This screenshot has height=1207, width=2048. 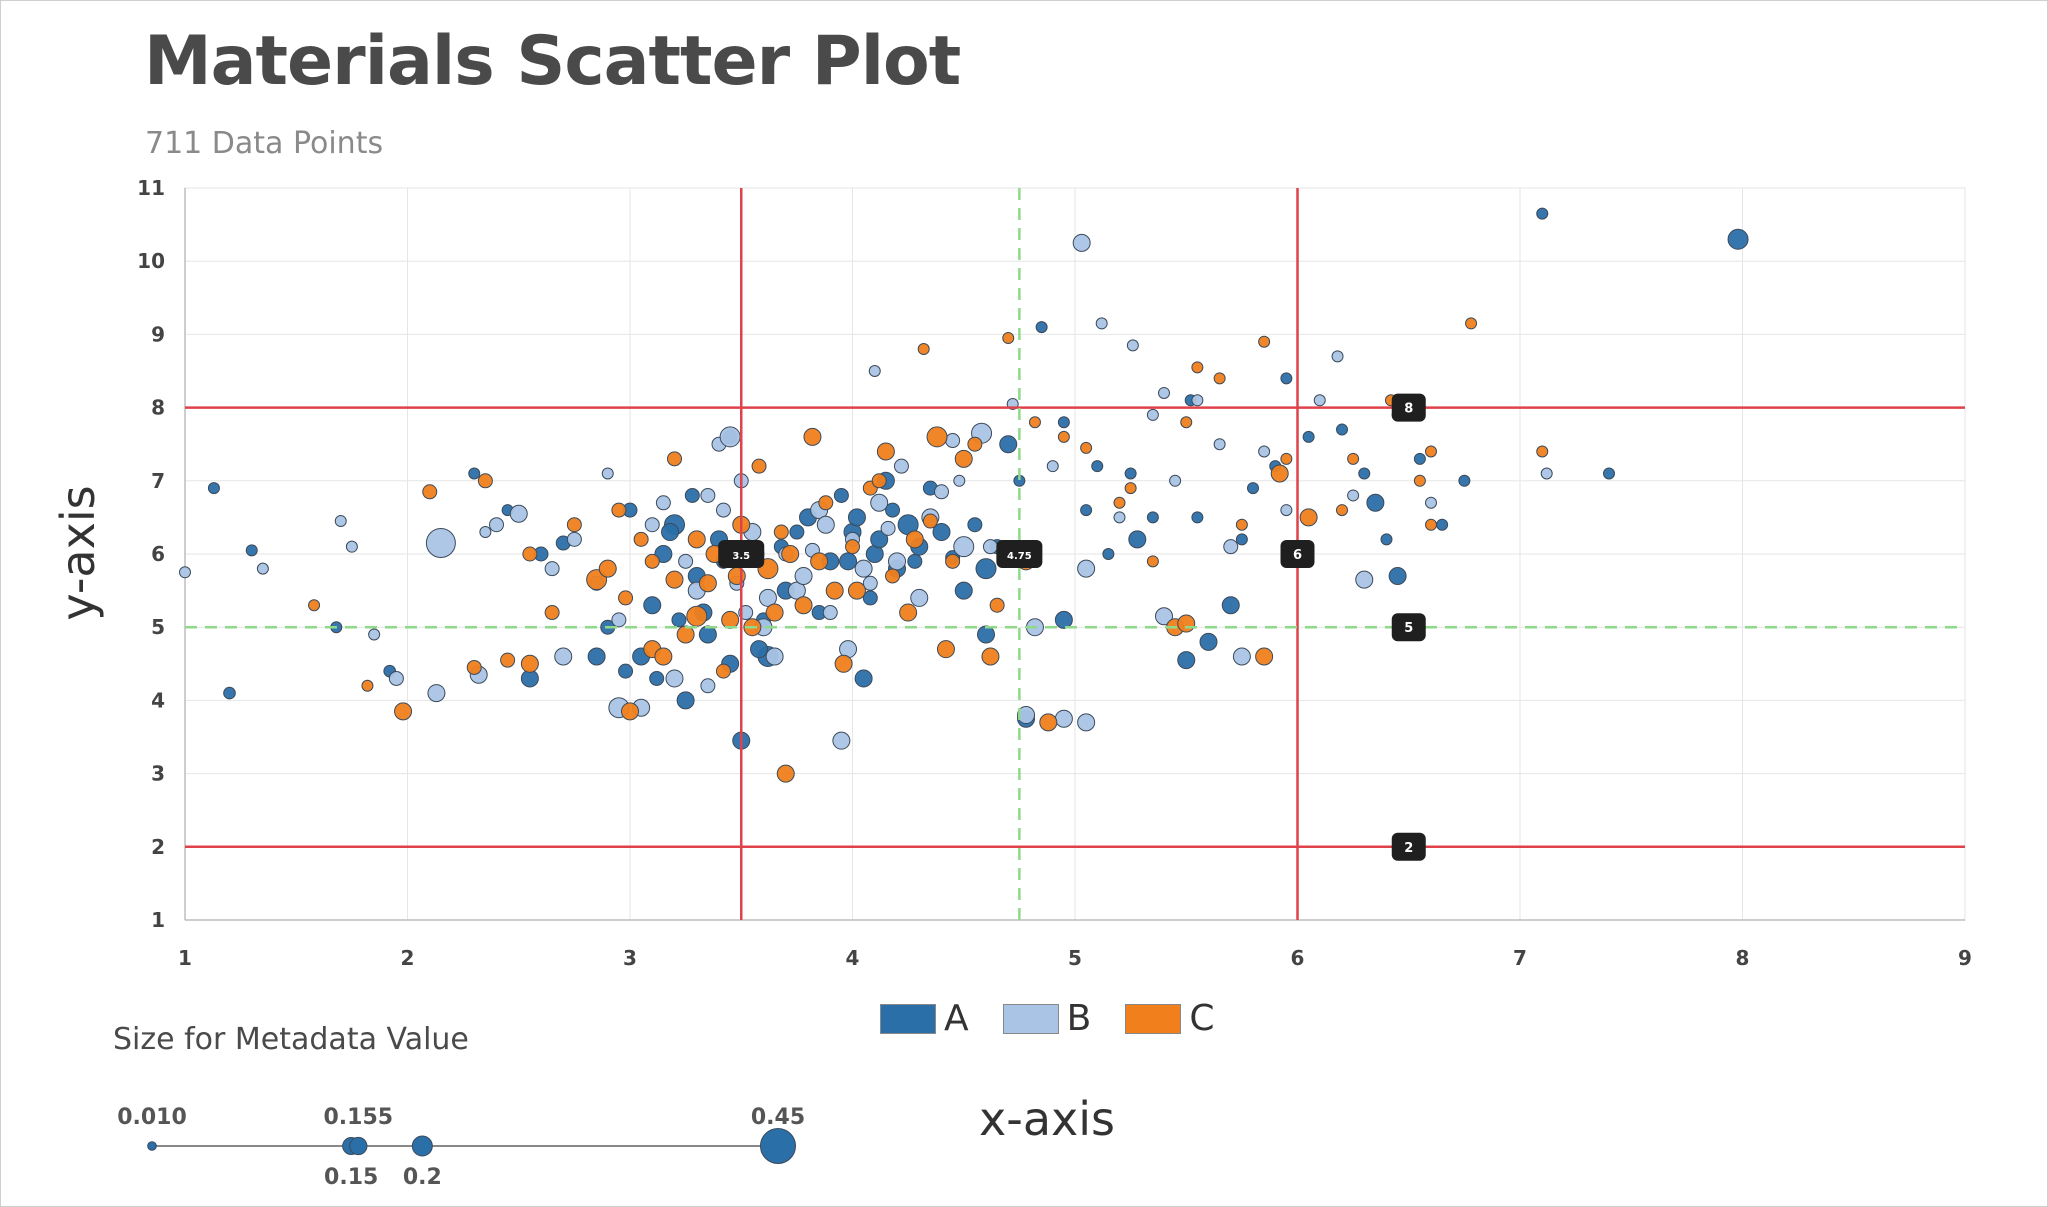 I want to click on y-axis-title: y-axis, so click(x=78, y=553).